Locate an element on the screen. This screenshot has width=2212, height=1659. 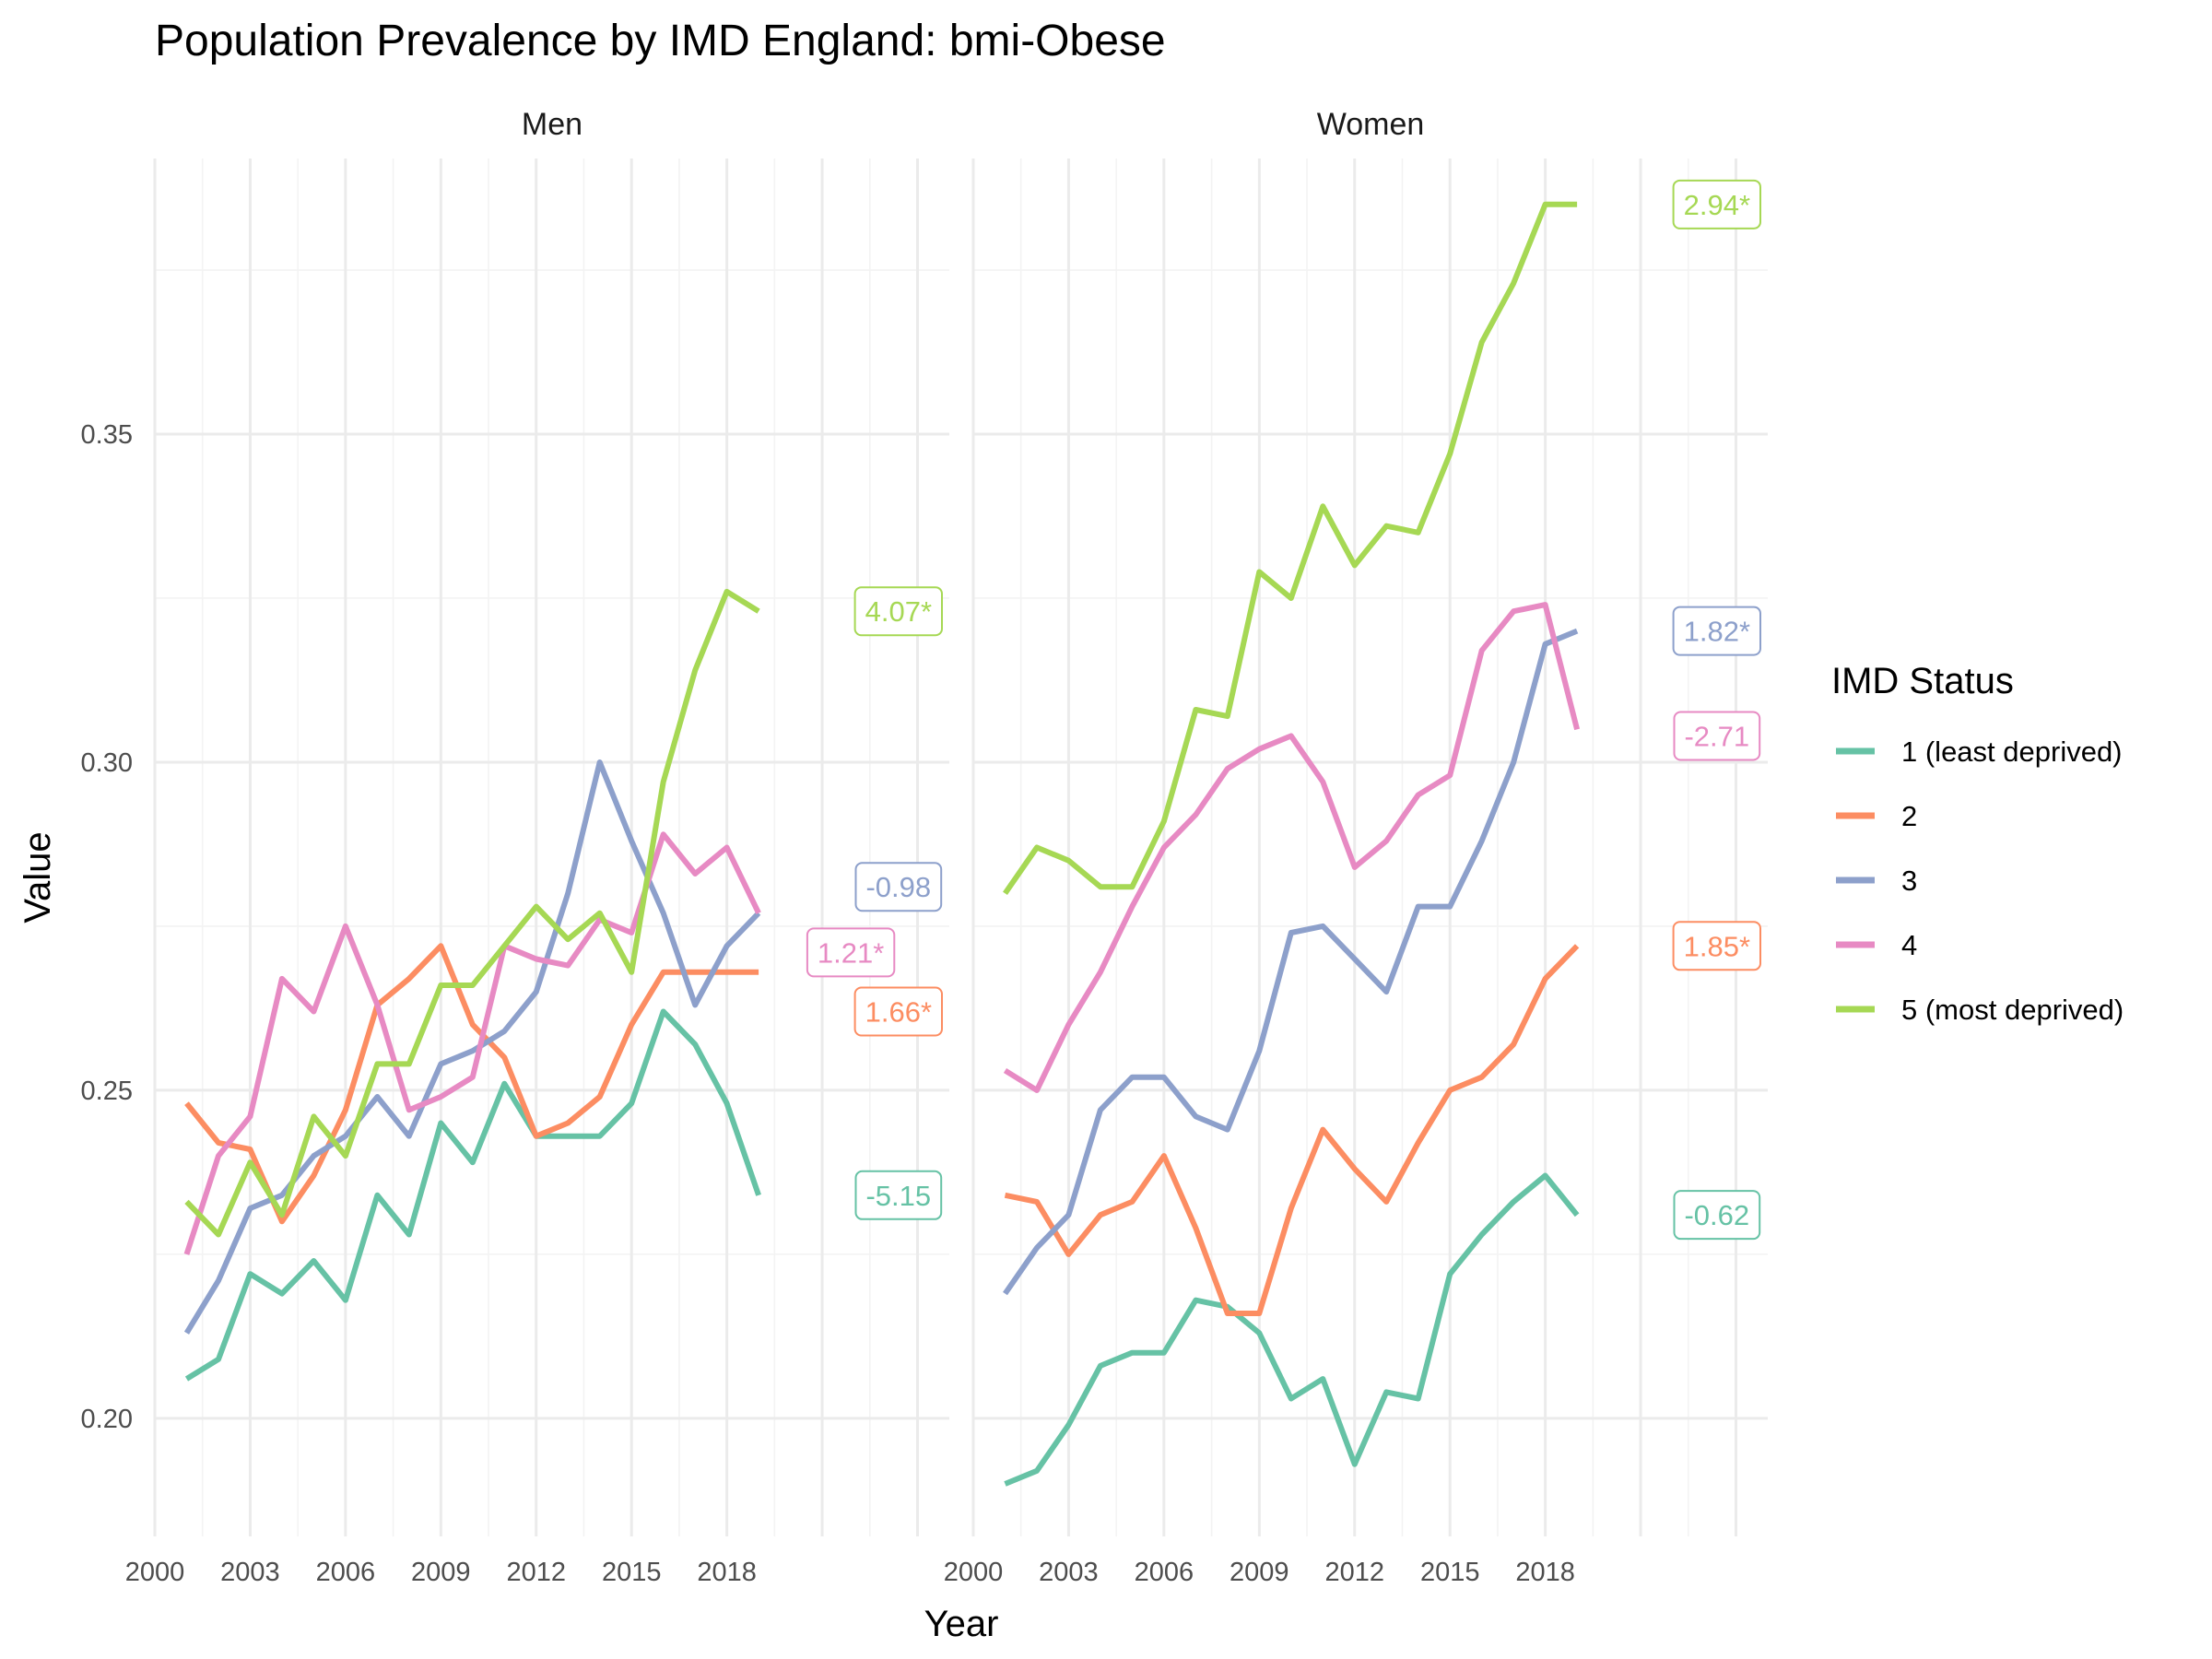
end-label-women-3: 1.82* is located at coordinates (1716, 631).